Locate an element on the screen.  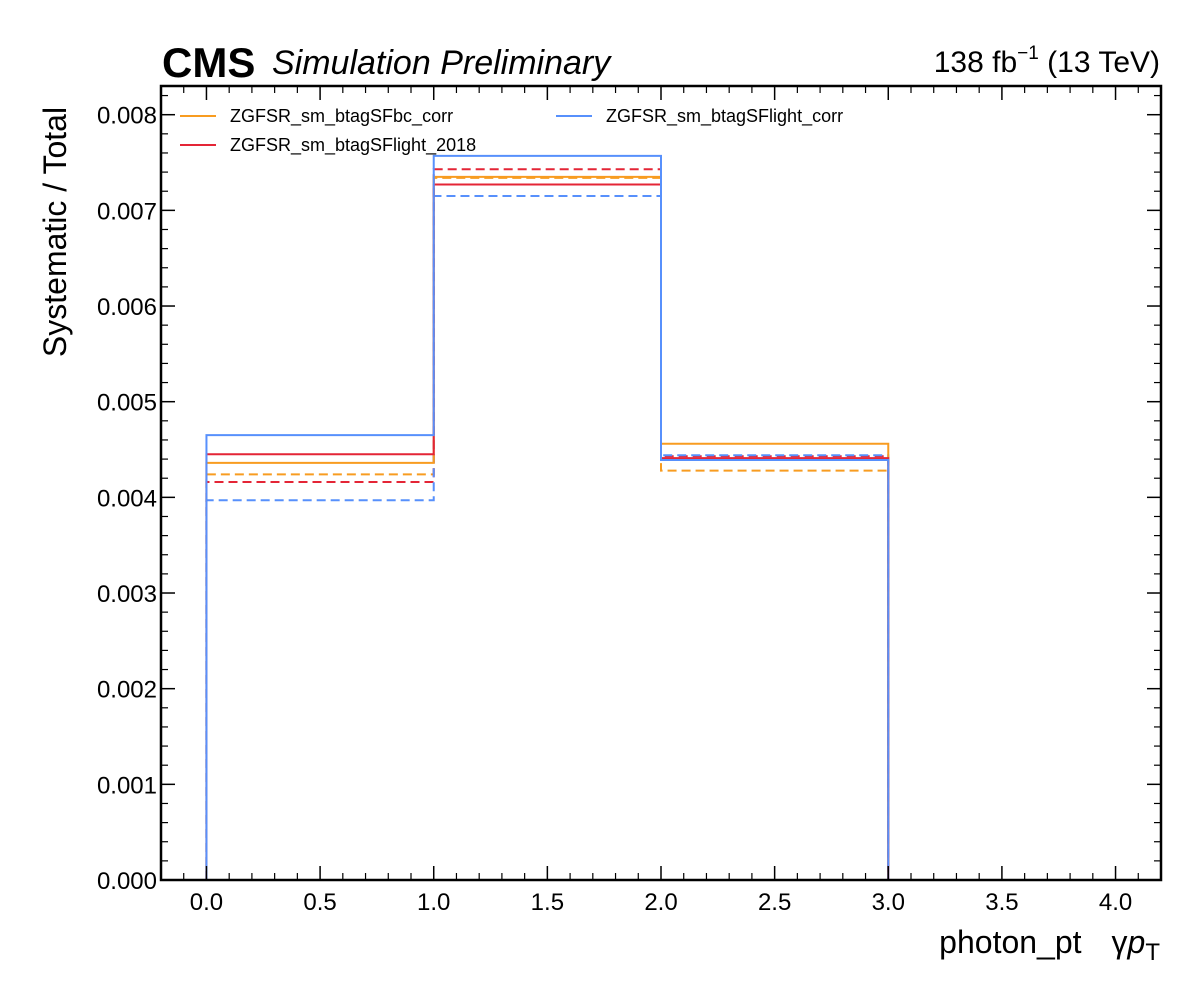
y-tick-label: 0.002 is located at coordinates (127, 690).